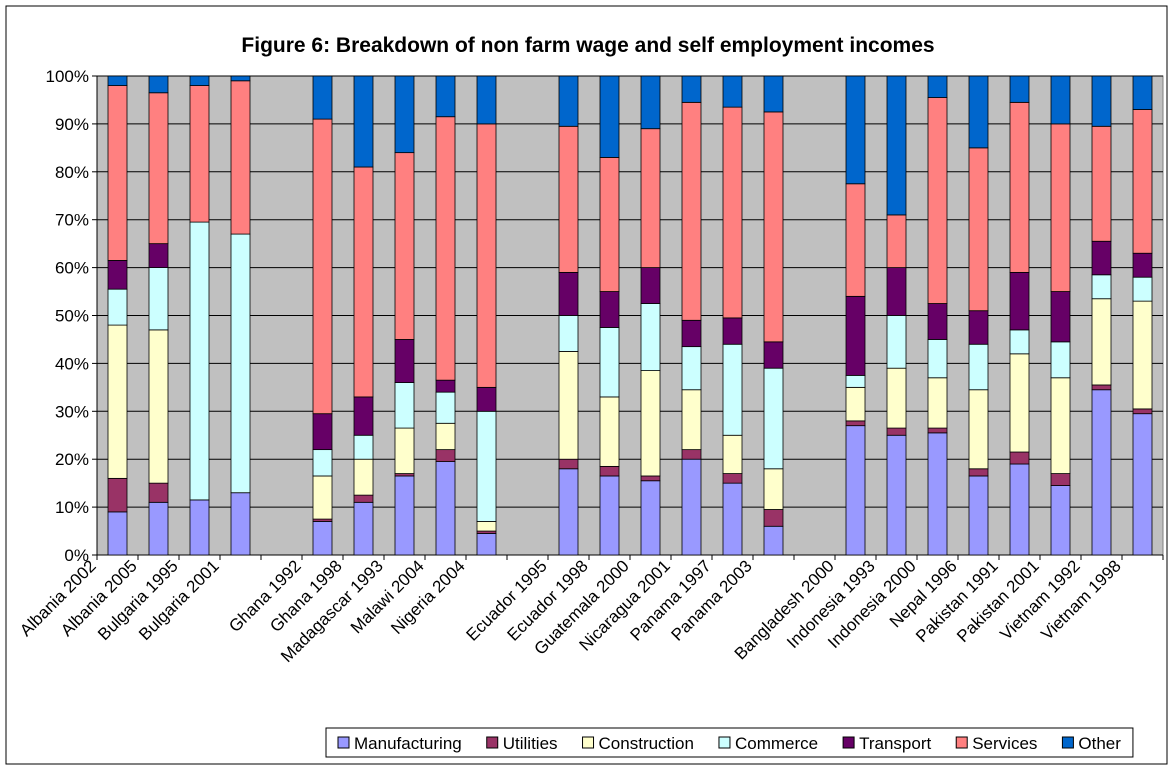 Image resolution: width=1174 pixels, height=776 pixels. What do you see at coordinates (72, 124) in the screenshot?
I see `y-tick-label: 90%` at bounding box center [72, 124].